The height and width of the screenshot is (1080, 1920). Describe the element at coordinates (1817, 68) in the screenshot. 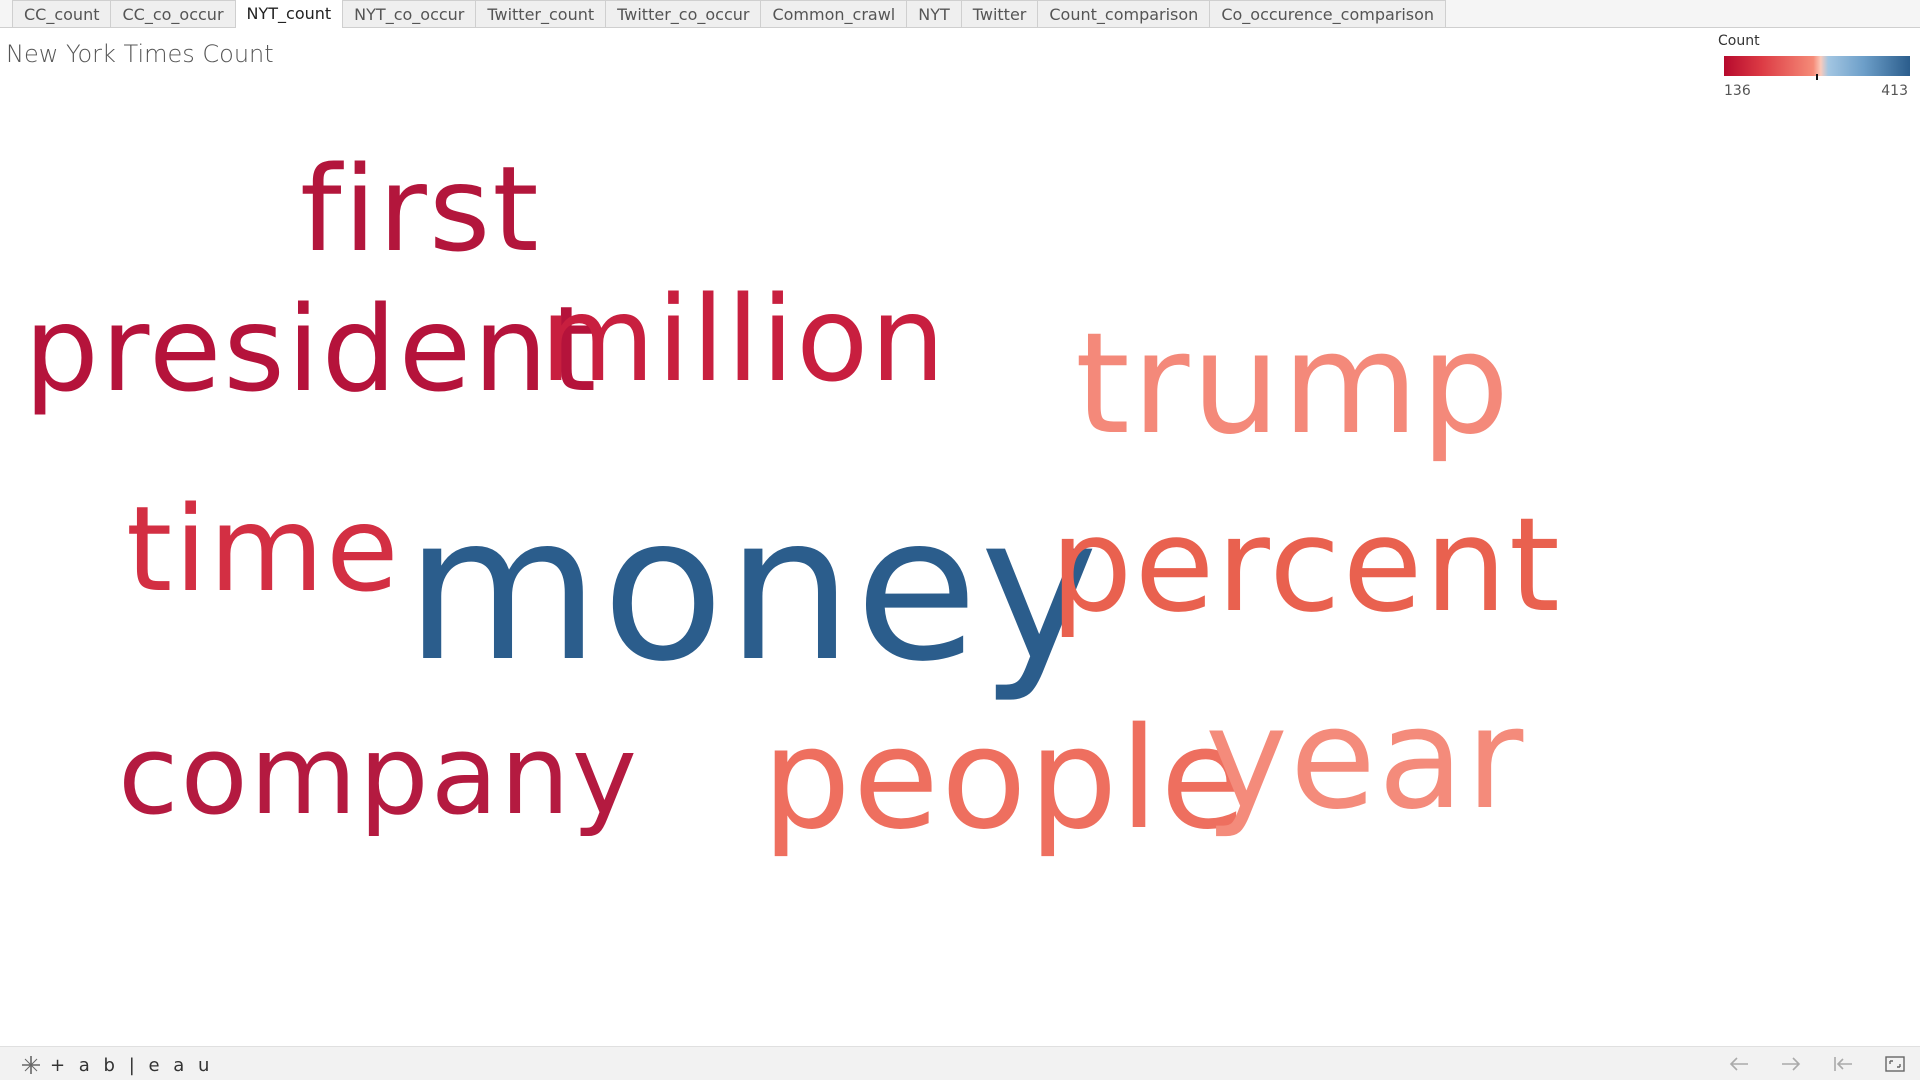

I see `legend-gradient-bar` at that location.